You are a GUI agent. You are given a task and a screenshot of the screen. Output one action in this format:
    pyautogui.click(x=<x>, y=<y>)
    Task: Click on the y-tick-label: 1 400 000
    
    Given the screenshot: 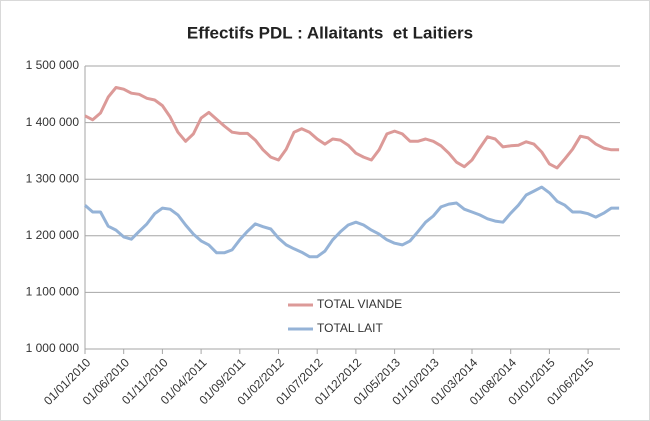 What is the action you would take?
    pyautogui.click(x=53, y=122)
    